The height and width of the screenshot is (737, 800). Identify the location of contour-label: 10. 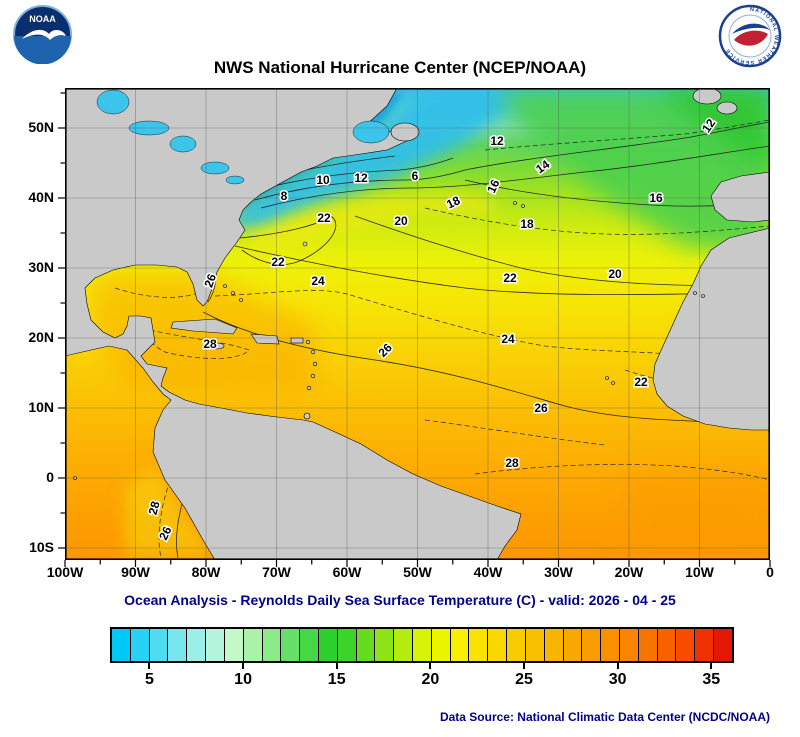
(323, 180).